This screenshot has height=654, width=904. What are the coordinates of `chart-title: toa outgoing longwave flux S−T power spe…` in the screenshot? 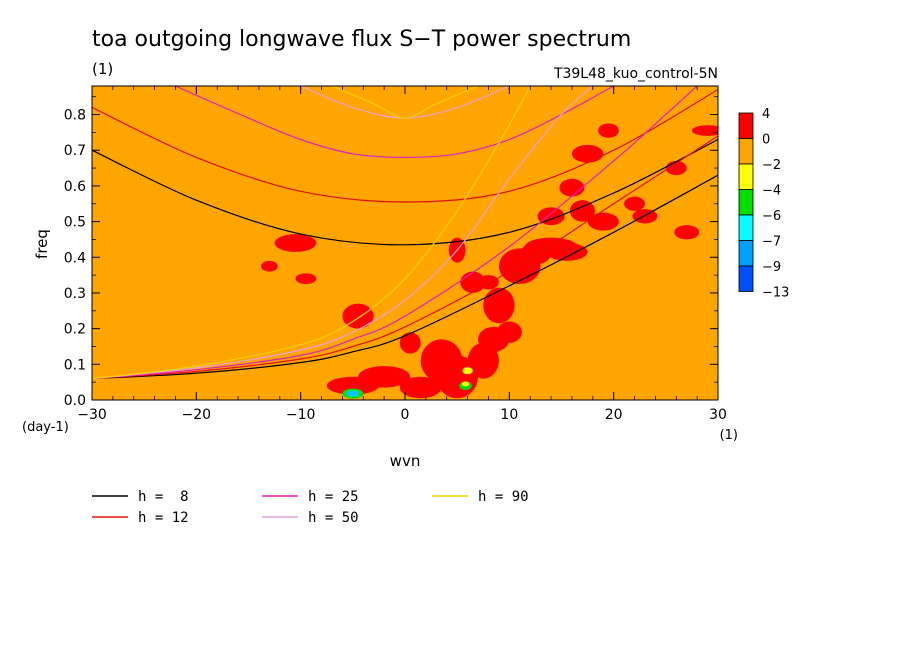 It's located at (361, 39).